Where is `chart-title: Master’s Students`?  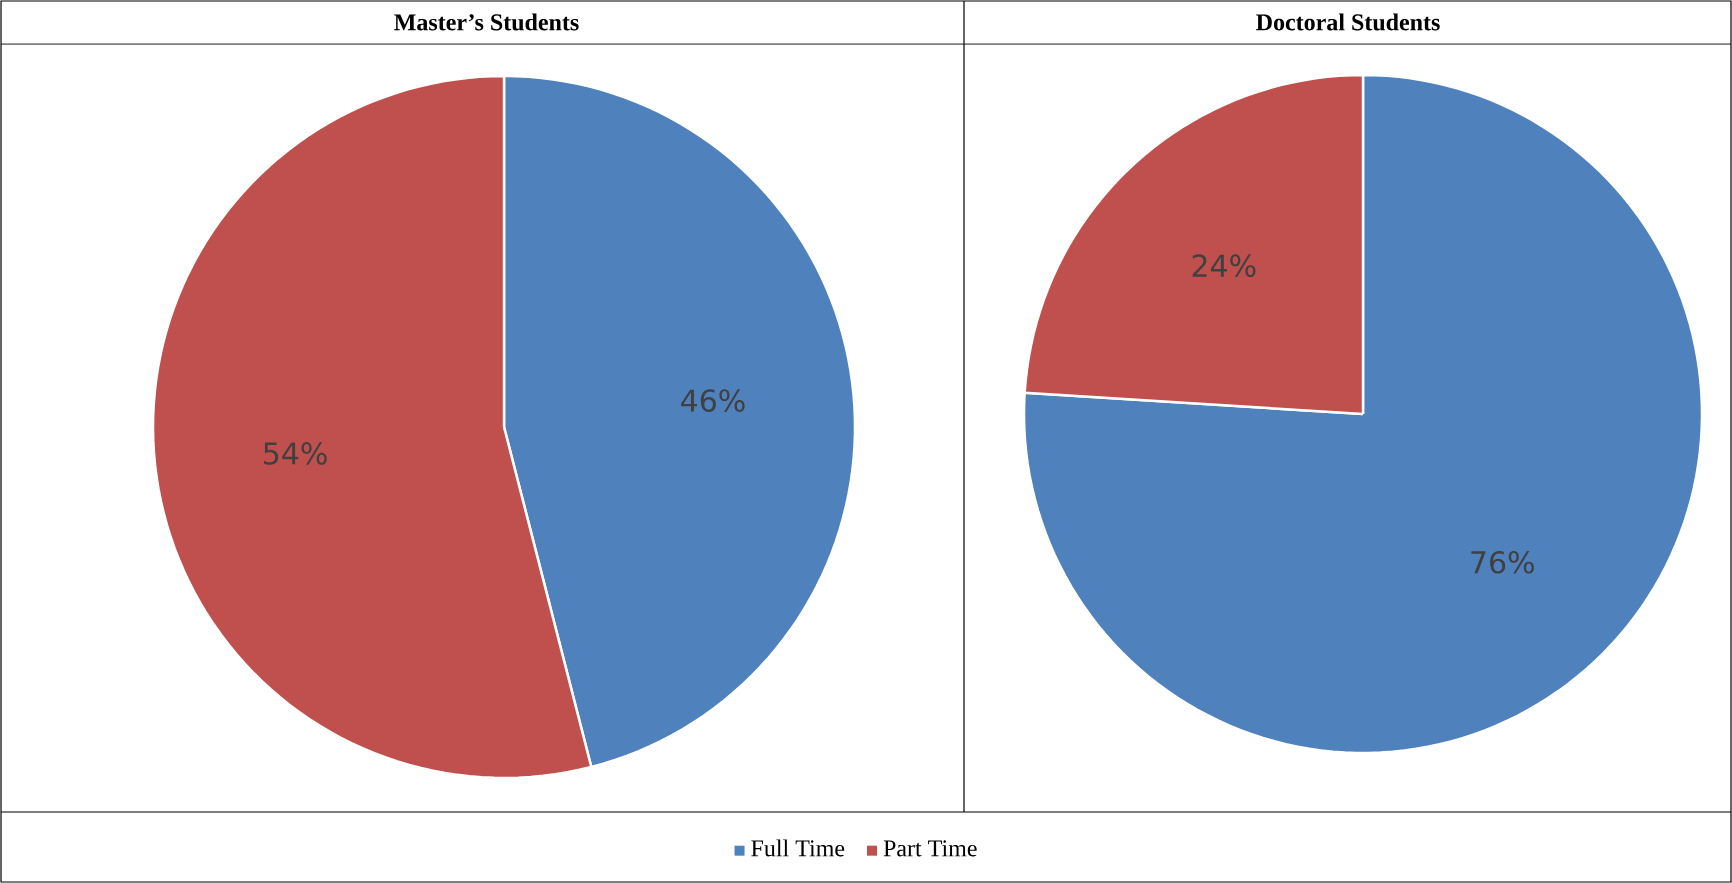
chart-title: Master’s Students is located at coordinates (486, 22).